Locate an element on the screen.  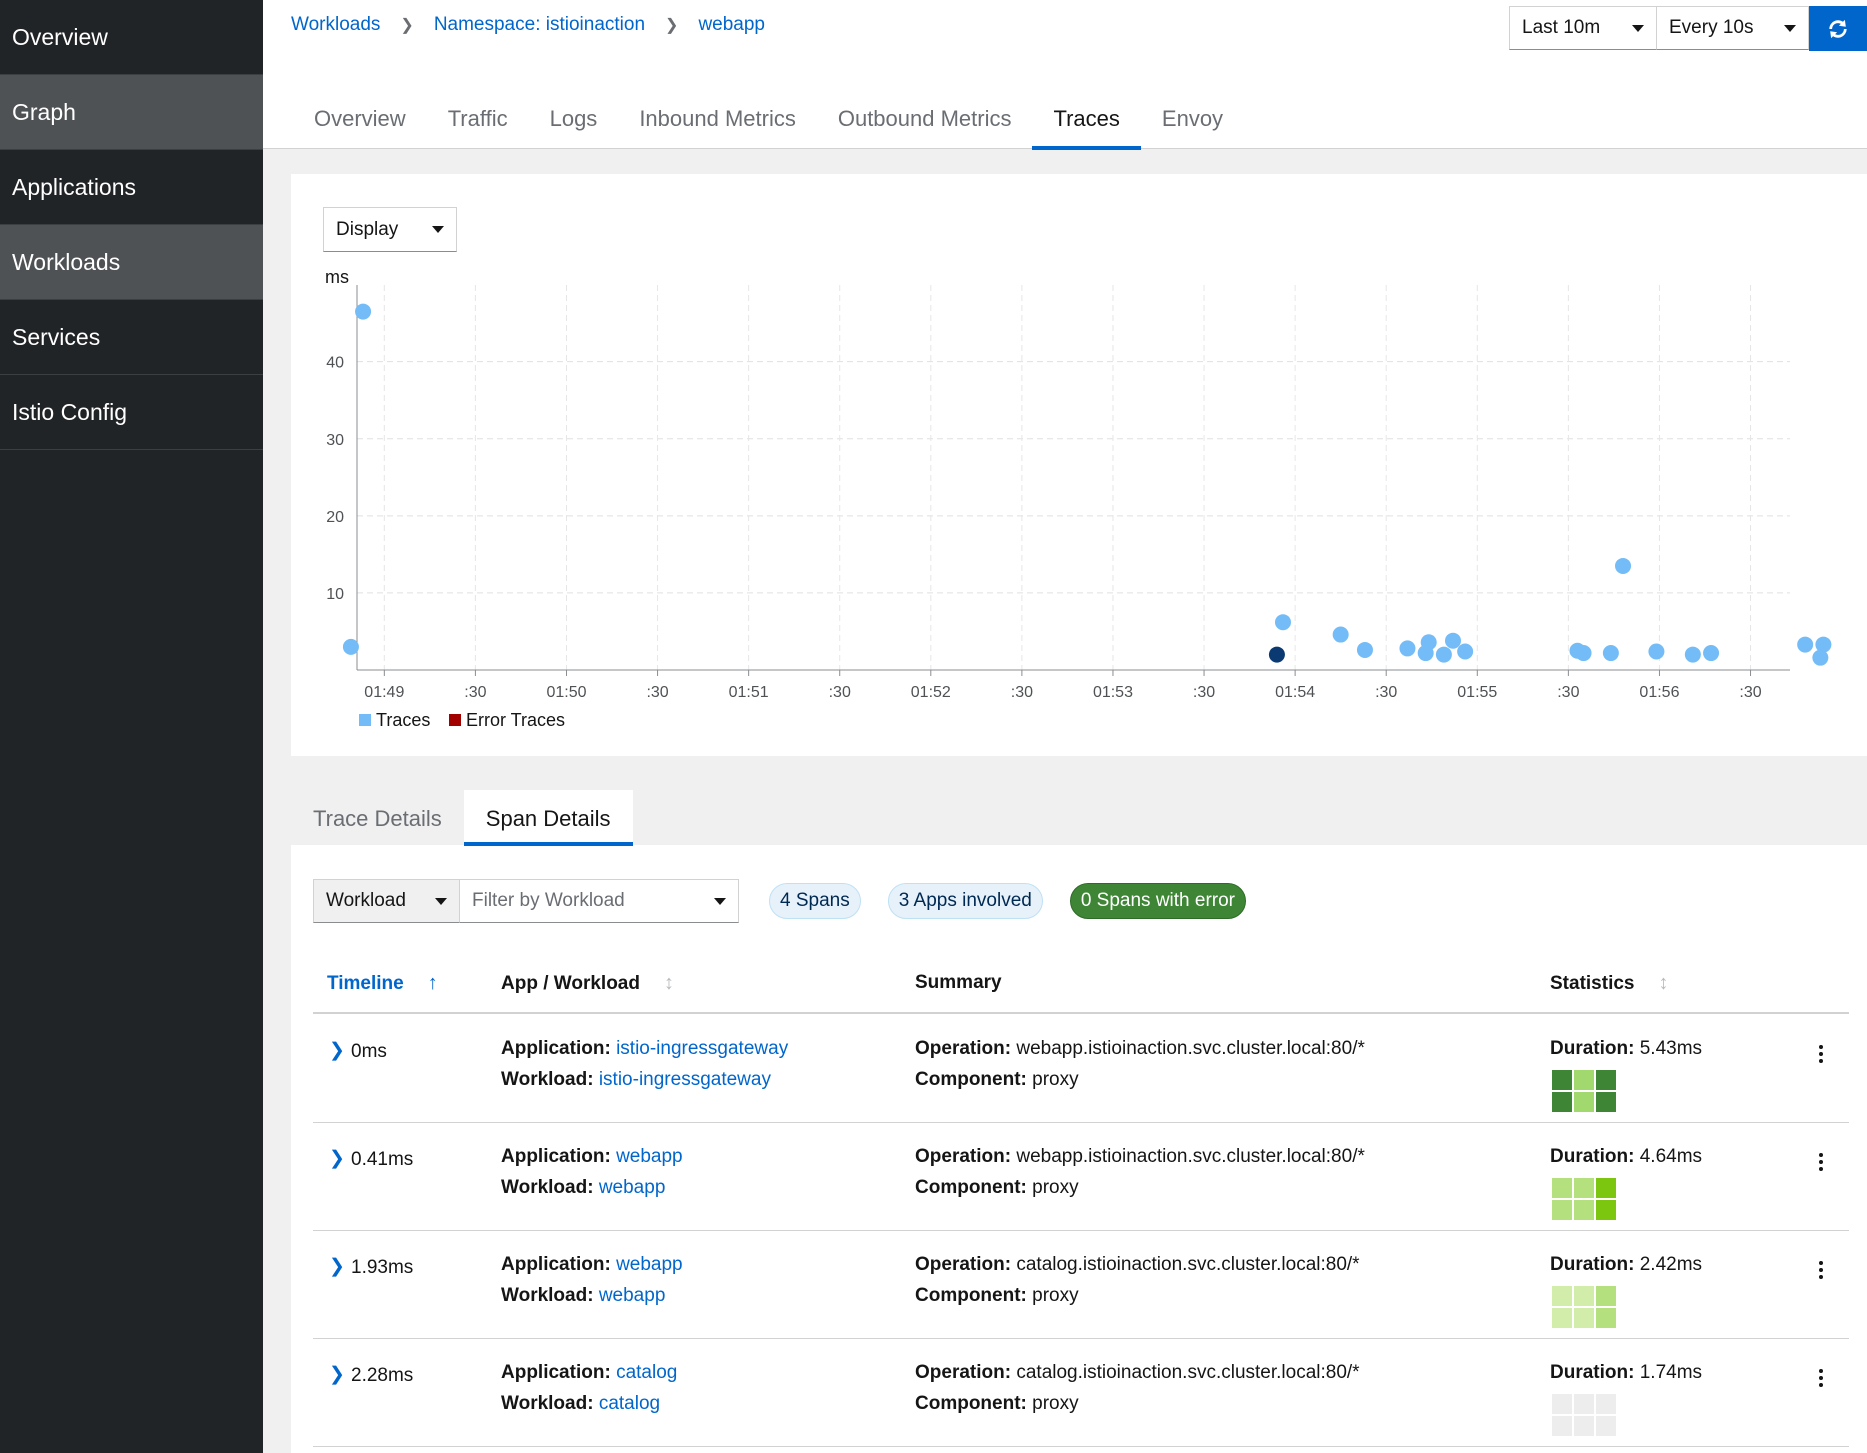
display-select: Display is located at coordinates (390, 229).